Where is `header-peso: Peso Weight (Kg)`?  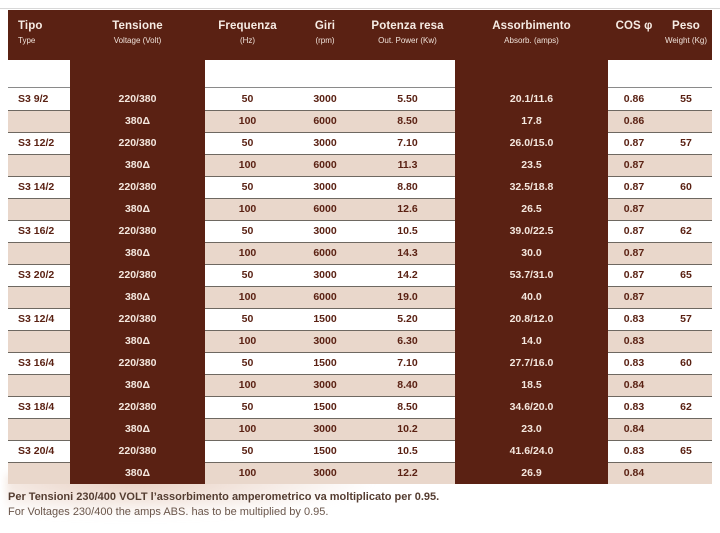
header-peso: Peso Weight (Kg) is located at coordinates (686, 35).